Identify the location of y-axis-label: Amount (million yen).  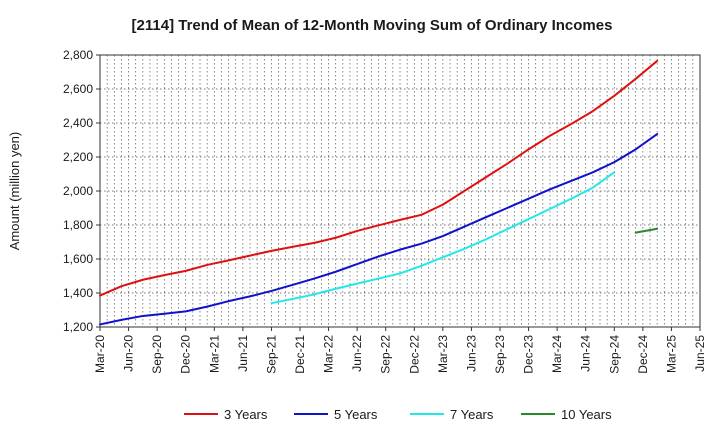
(14, 191).